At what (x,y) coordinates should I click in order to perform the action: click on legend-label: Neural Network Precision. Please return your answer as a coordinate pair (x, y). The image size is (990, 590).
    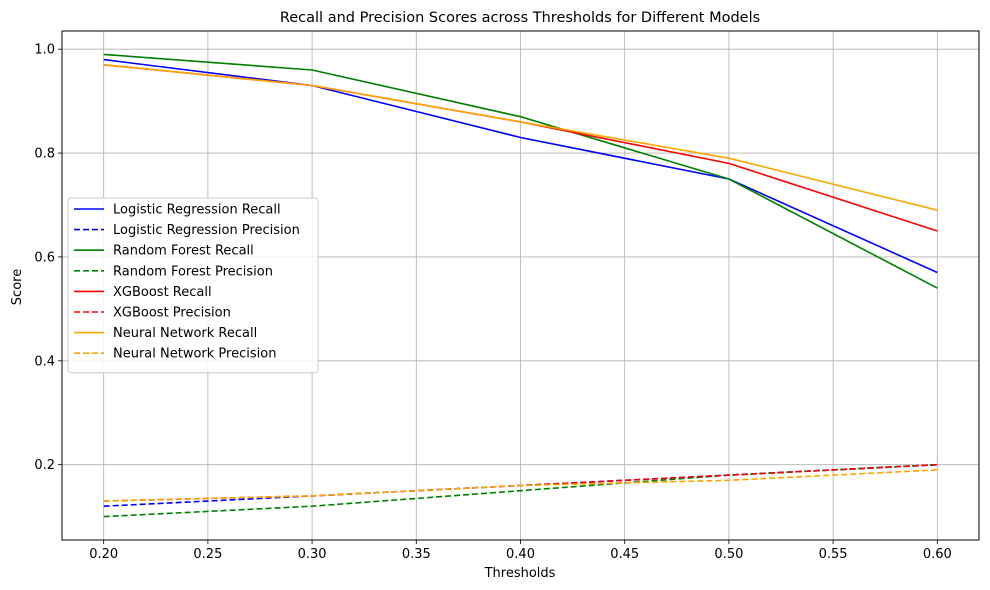
    Looking at the image, I should click on (194, 354).